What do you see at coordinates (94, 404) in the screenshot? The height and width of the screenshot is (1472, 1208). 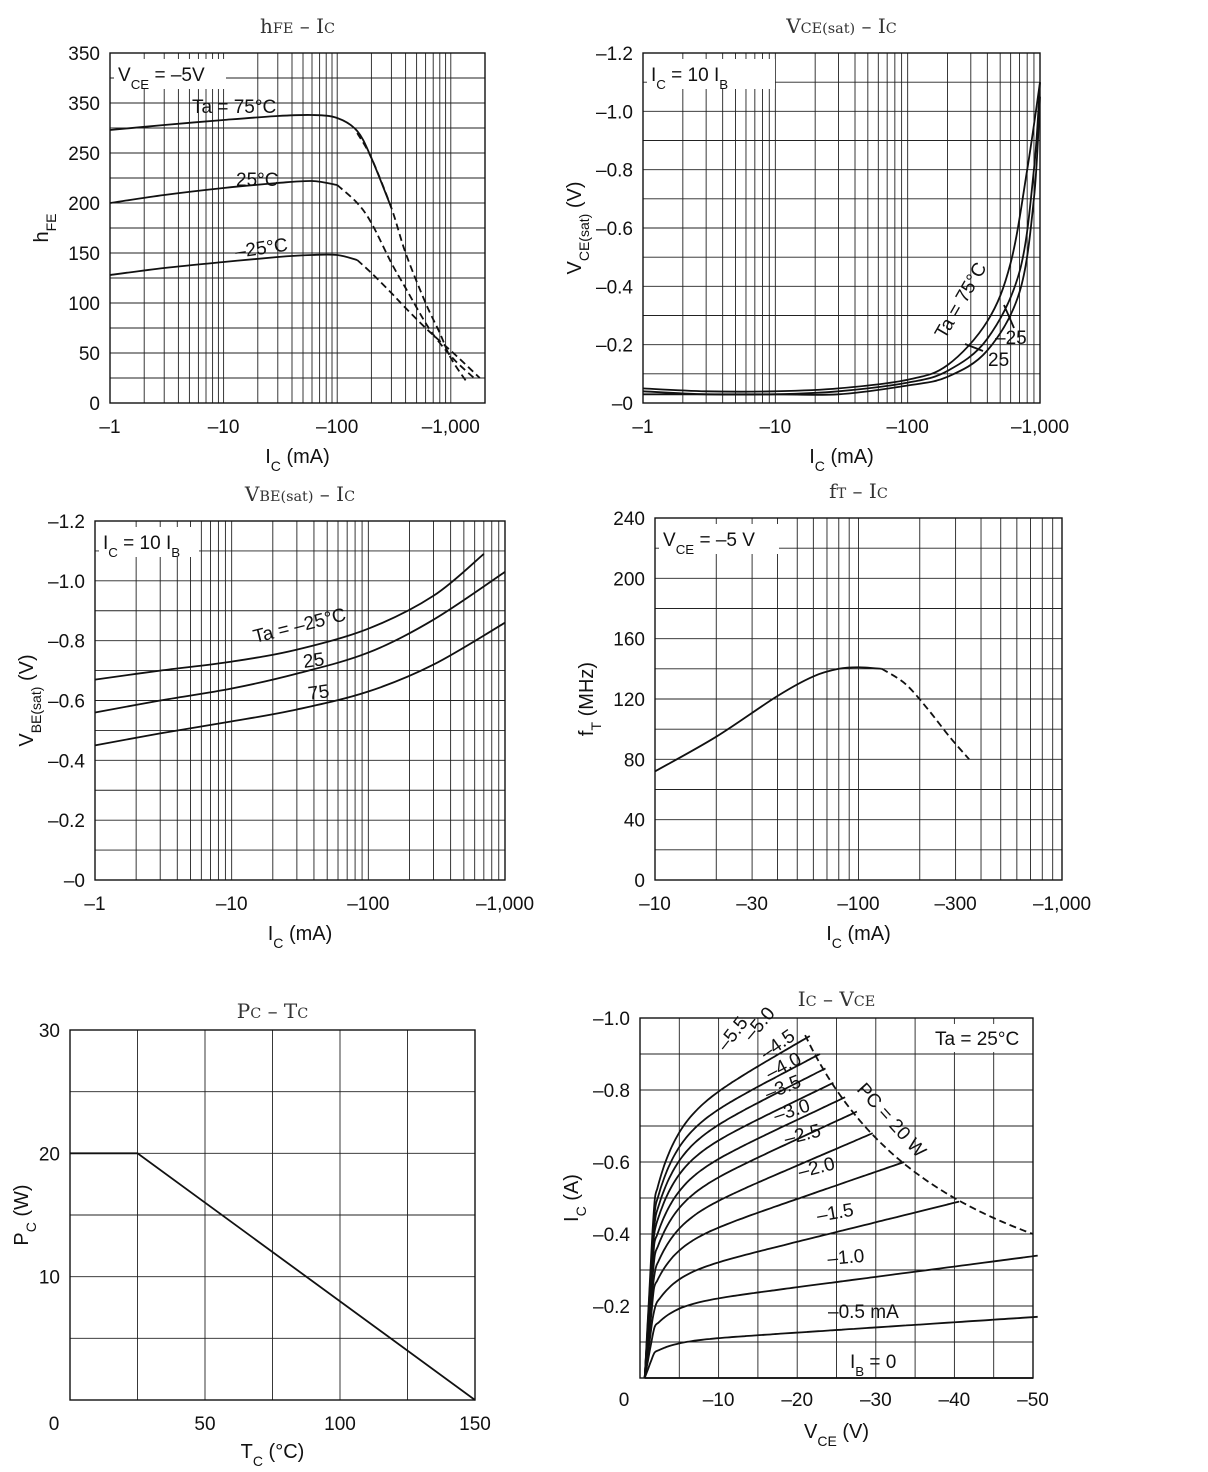 I see `y-tick-label: 0` at bounding box center [94, 404].